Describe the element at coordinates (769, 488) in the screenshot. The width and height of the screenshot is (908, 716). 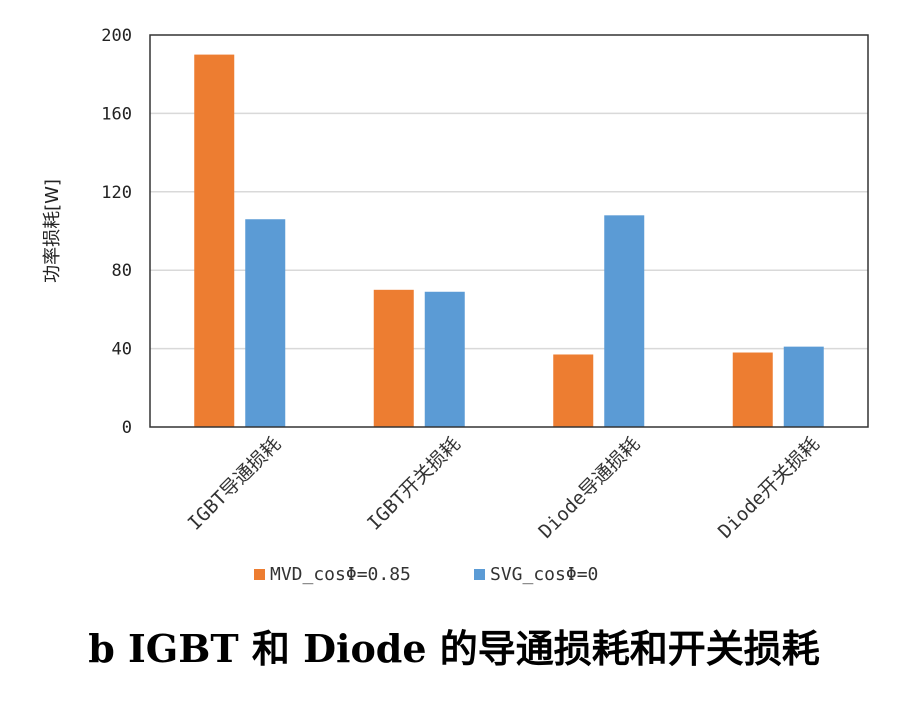
I see `x-category-label: Diode开关损耗` at that location.